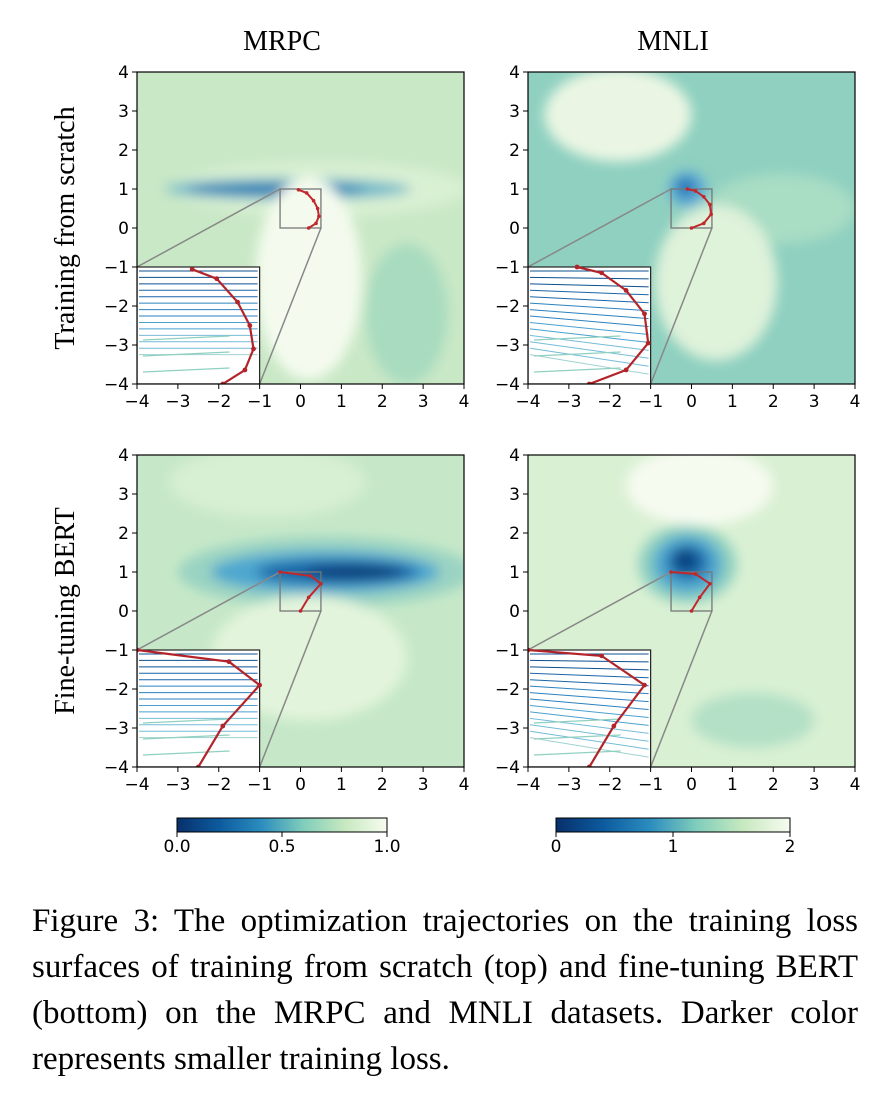 This screenshot has width=892, height=1094. I want to click on y-tick-label: 1, so click(123, 573).